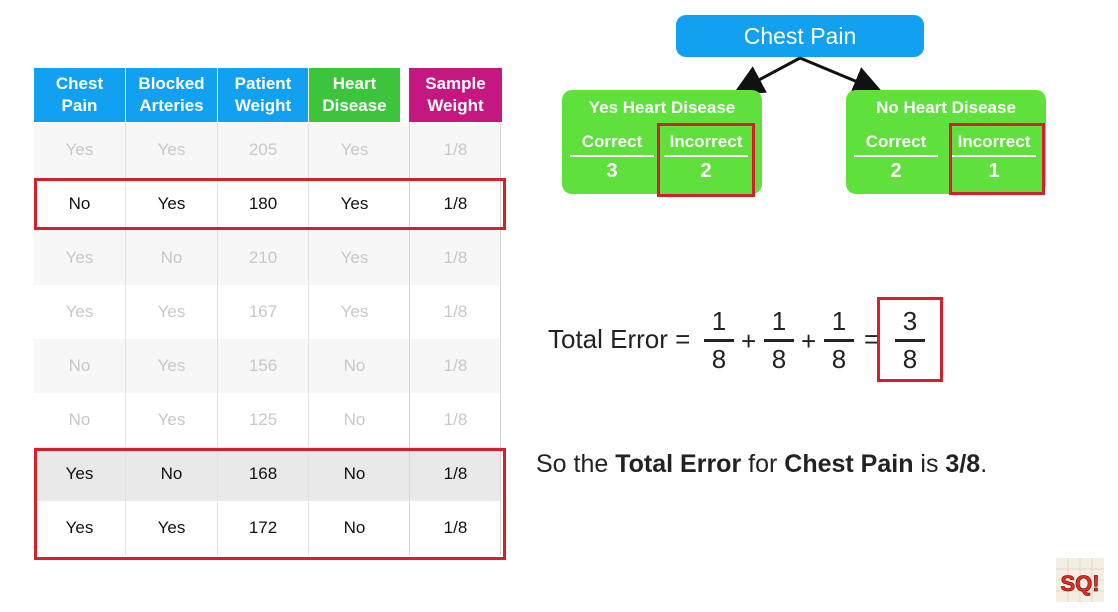  I want to click on incorrect-column: Incorrect 2, so click(706, 157).